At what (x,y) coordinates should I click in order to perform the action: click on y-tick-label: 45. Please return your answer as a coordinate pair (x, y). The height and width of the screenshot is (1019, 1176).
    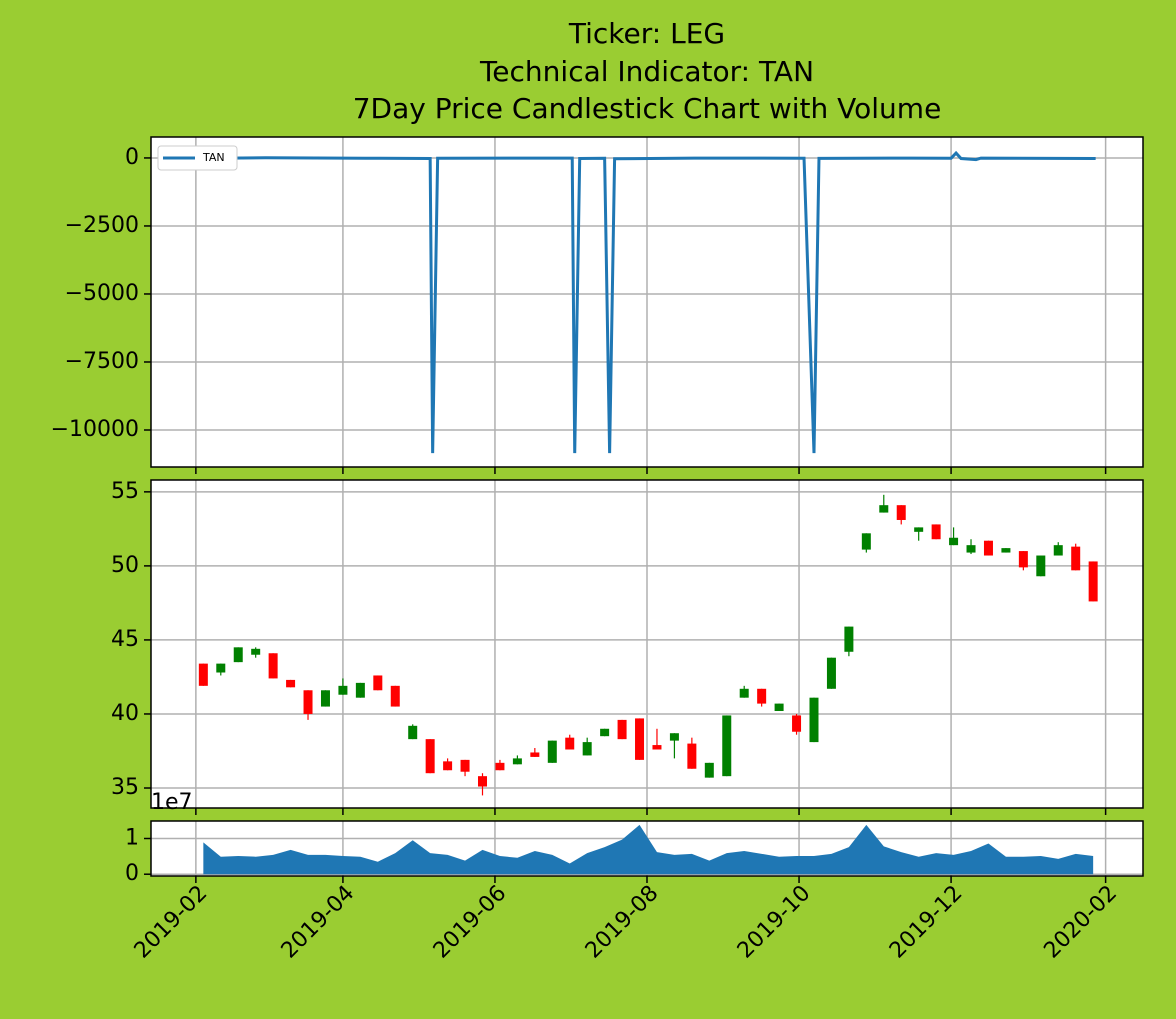
    Looking at the image, I should click on (125, 639).